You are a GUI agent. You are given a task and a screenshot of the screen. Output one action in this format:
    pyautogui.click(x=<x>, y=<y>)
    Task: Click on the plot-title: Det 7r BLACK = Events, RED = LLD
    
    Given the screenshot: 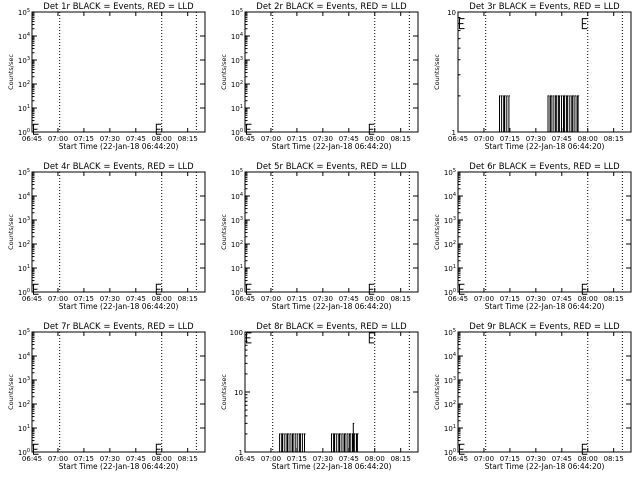 What is the action you would take?
    pyautogui.click(x=118, y=327)
    